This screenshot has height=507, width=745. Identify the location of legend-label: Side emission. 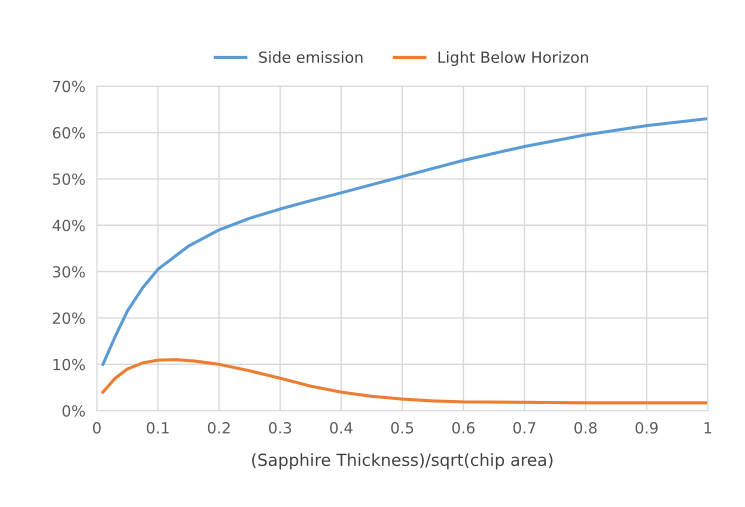
(310, 57).